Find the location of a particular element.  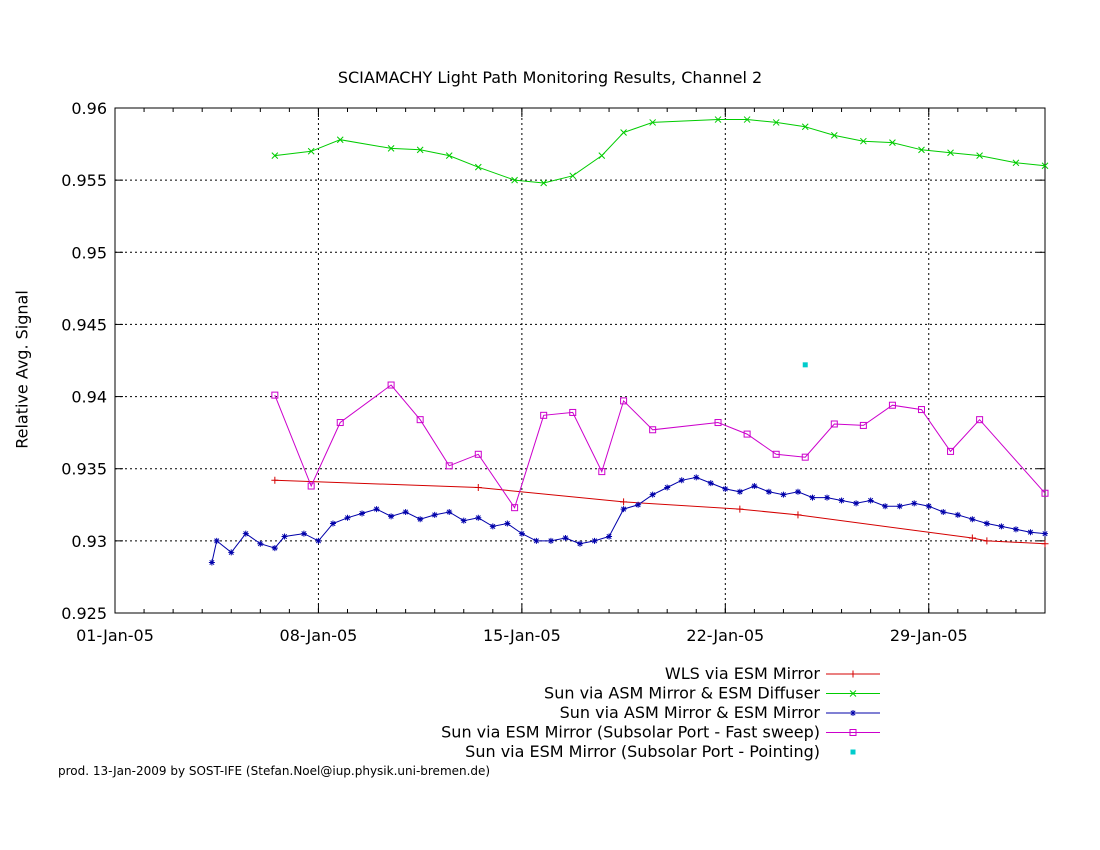

x-tick-label: 08-Jan-05 is located at coordinates (319, 635).